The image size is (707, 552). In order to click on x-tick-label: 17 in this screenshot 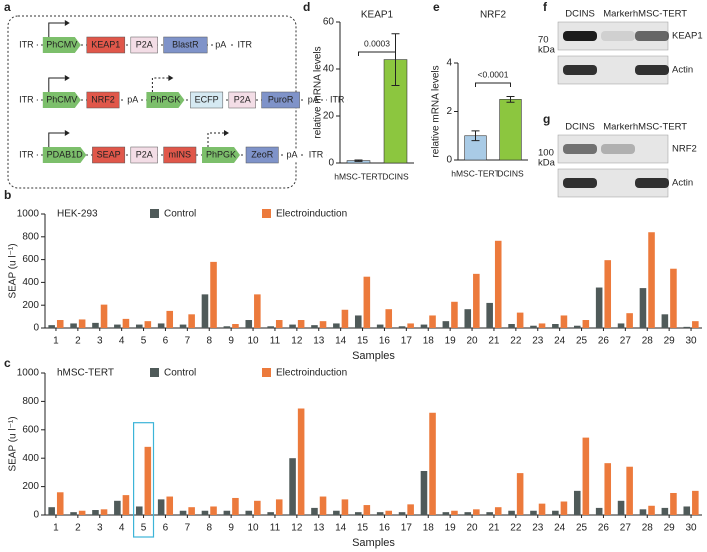, I will do `click(407, 341)`.